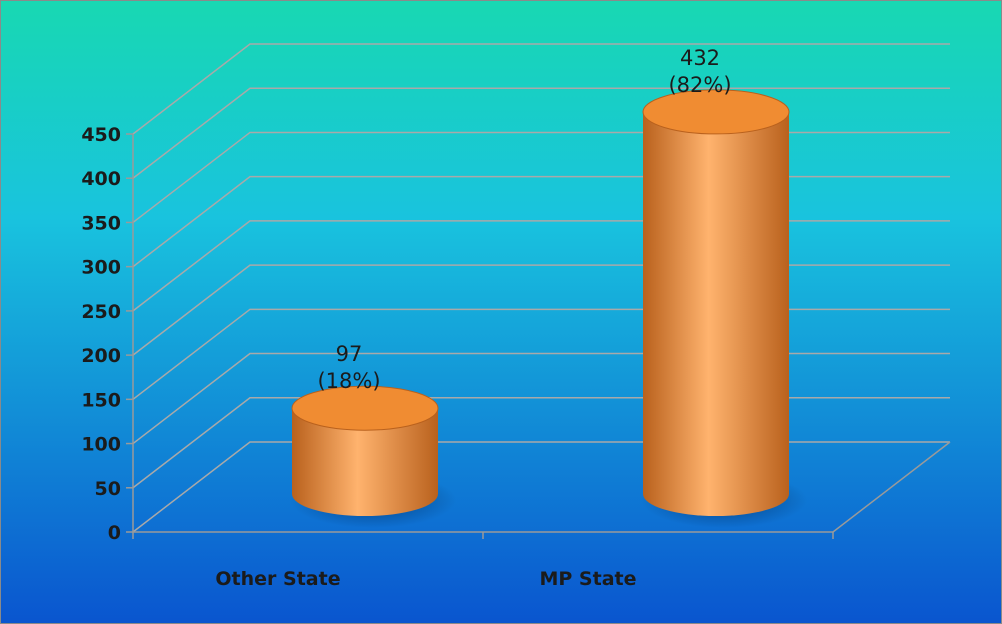  I want to click on y-tick-label: 250, so click(101, 312).